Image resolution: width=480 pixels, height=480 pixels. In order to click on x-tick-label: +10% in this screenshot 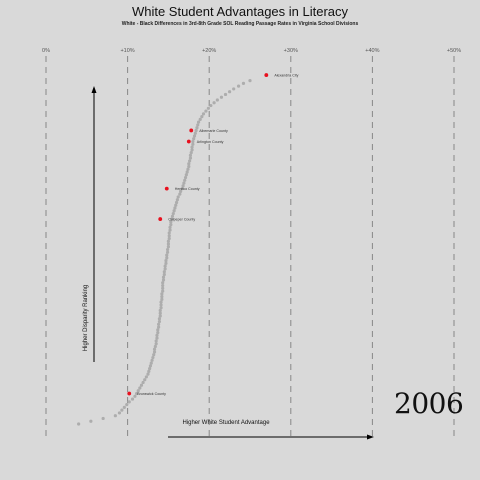, I will do `click(127, 51)`.